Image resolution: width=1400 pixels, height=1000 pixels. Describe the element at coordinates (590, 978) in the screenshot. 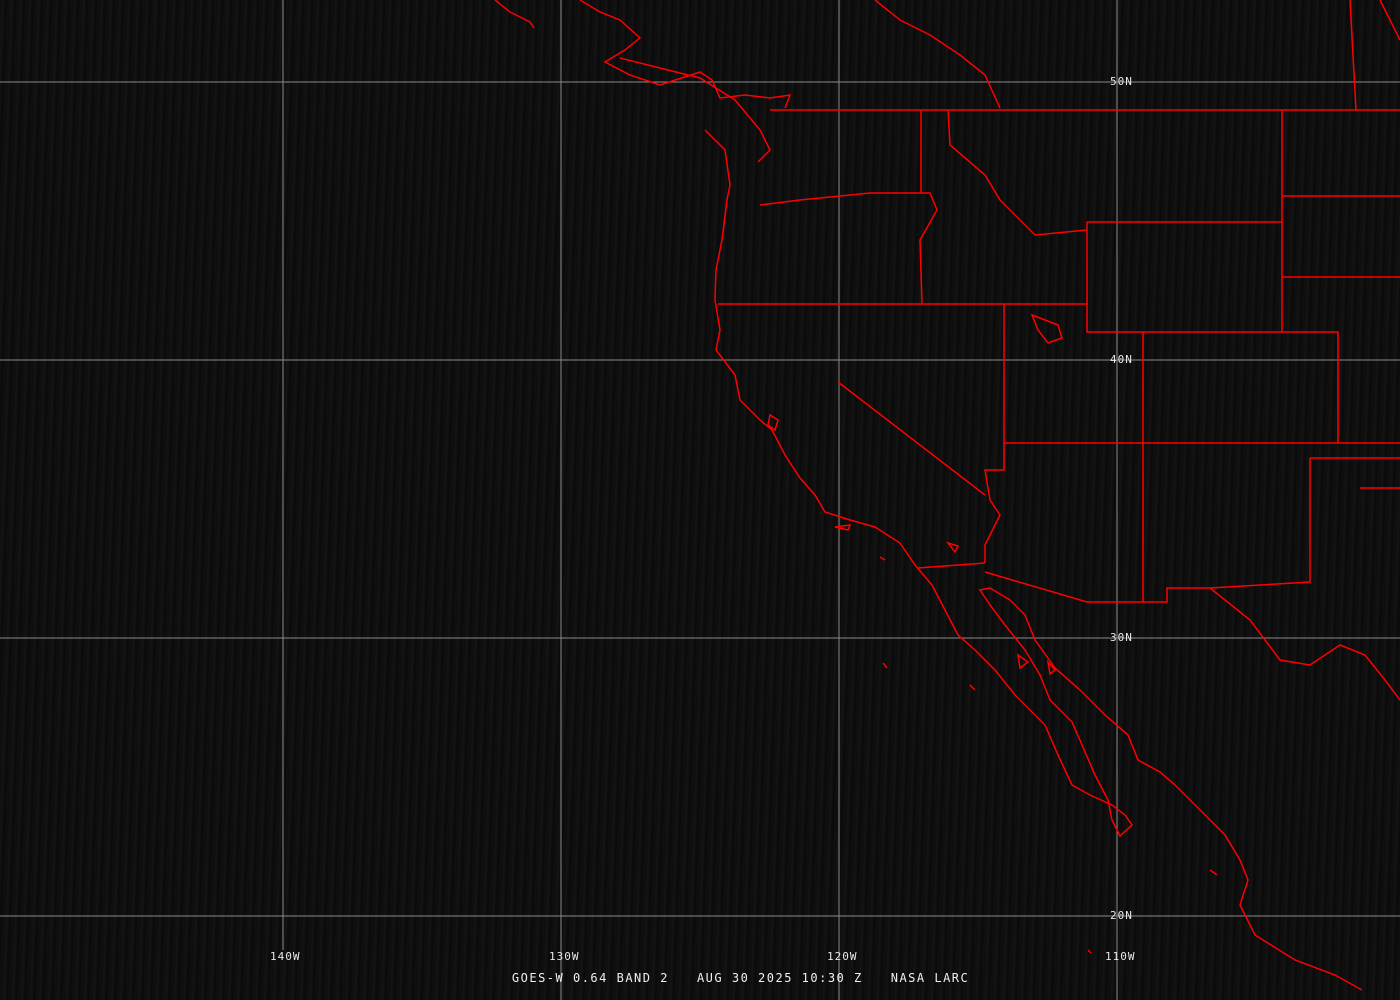

I see `satellite-label: GOES-W 0.64 BAND 2` at that location.